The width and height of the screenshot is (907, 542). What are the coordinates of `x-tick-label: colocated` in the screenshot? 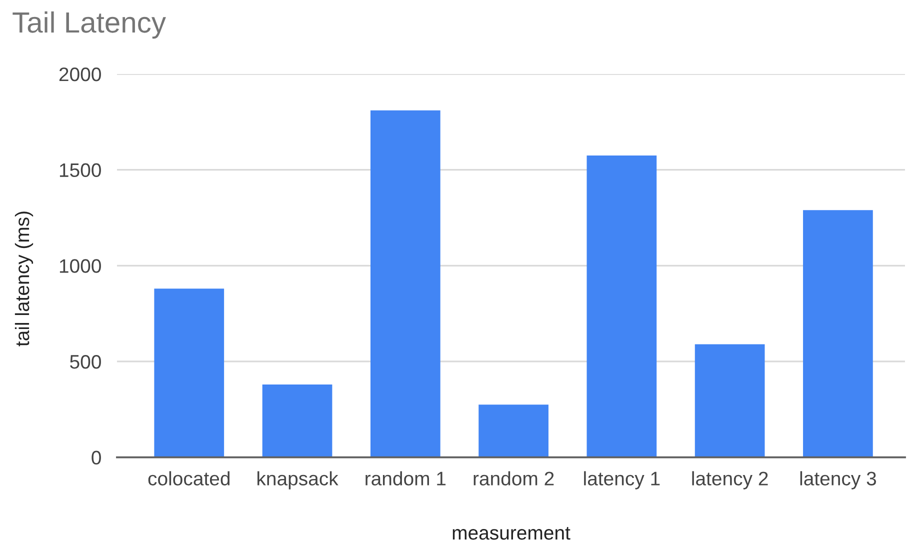 It's located at (189, 478).